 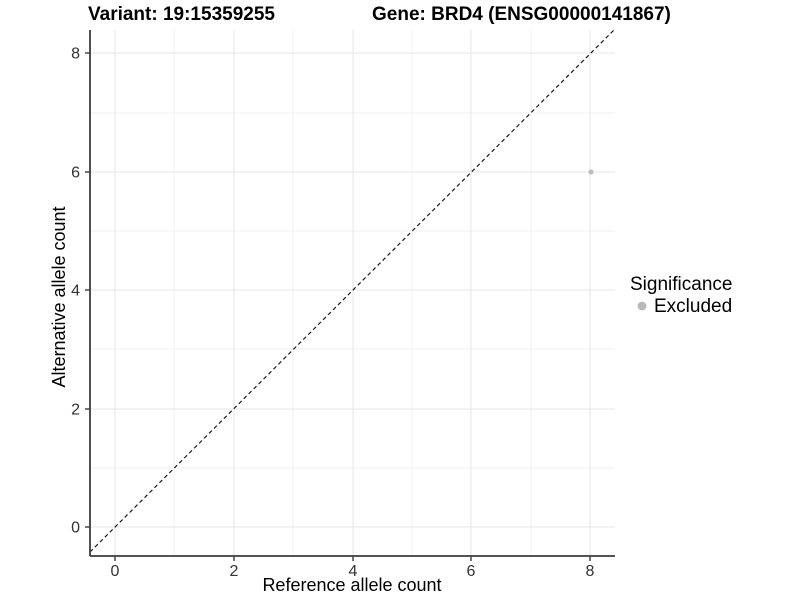 I want to click on y-tick-label: 2, so click(x=75, y=410).